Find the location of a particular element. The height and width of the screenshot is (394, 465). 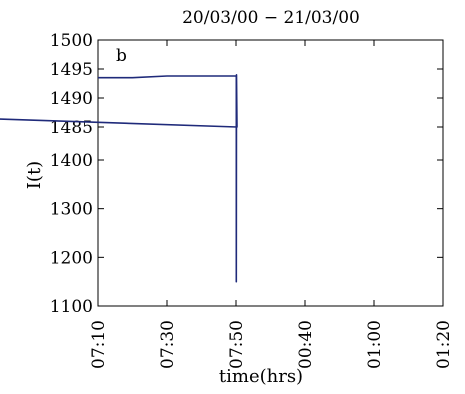

y-tick-label: 1485 is located at coordinates (71, 128).